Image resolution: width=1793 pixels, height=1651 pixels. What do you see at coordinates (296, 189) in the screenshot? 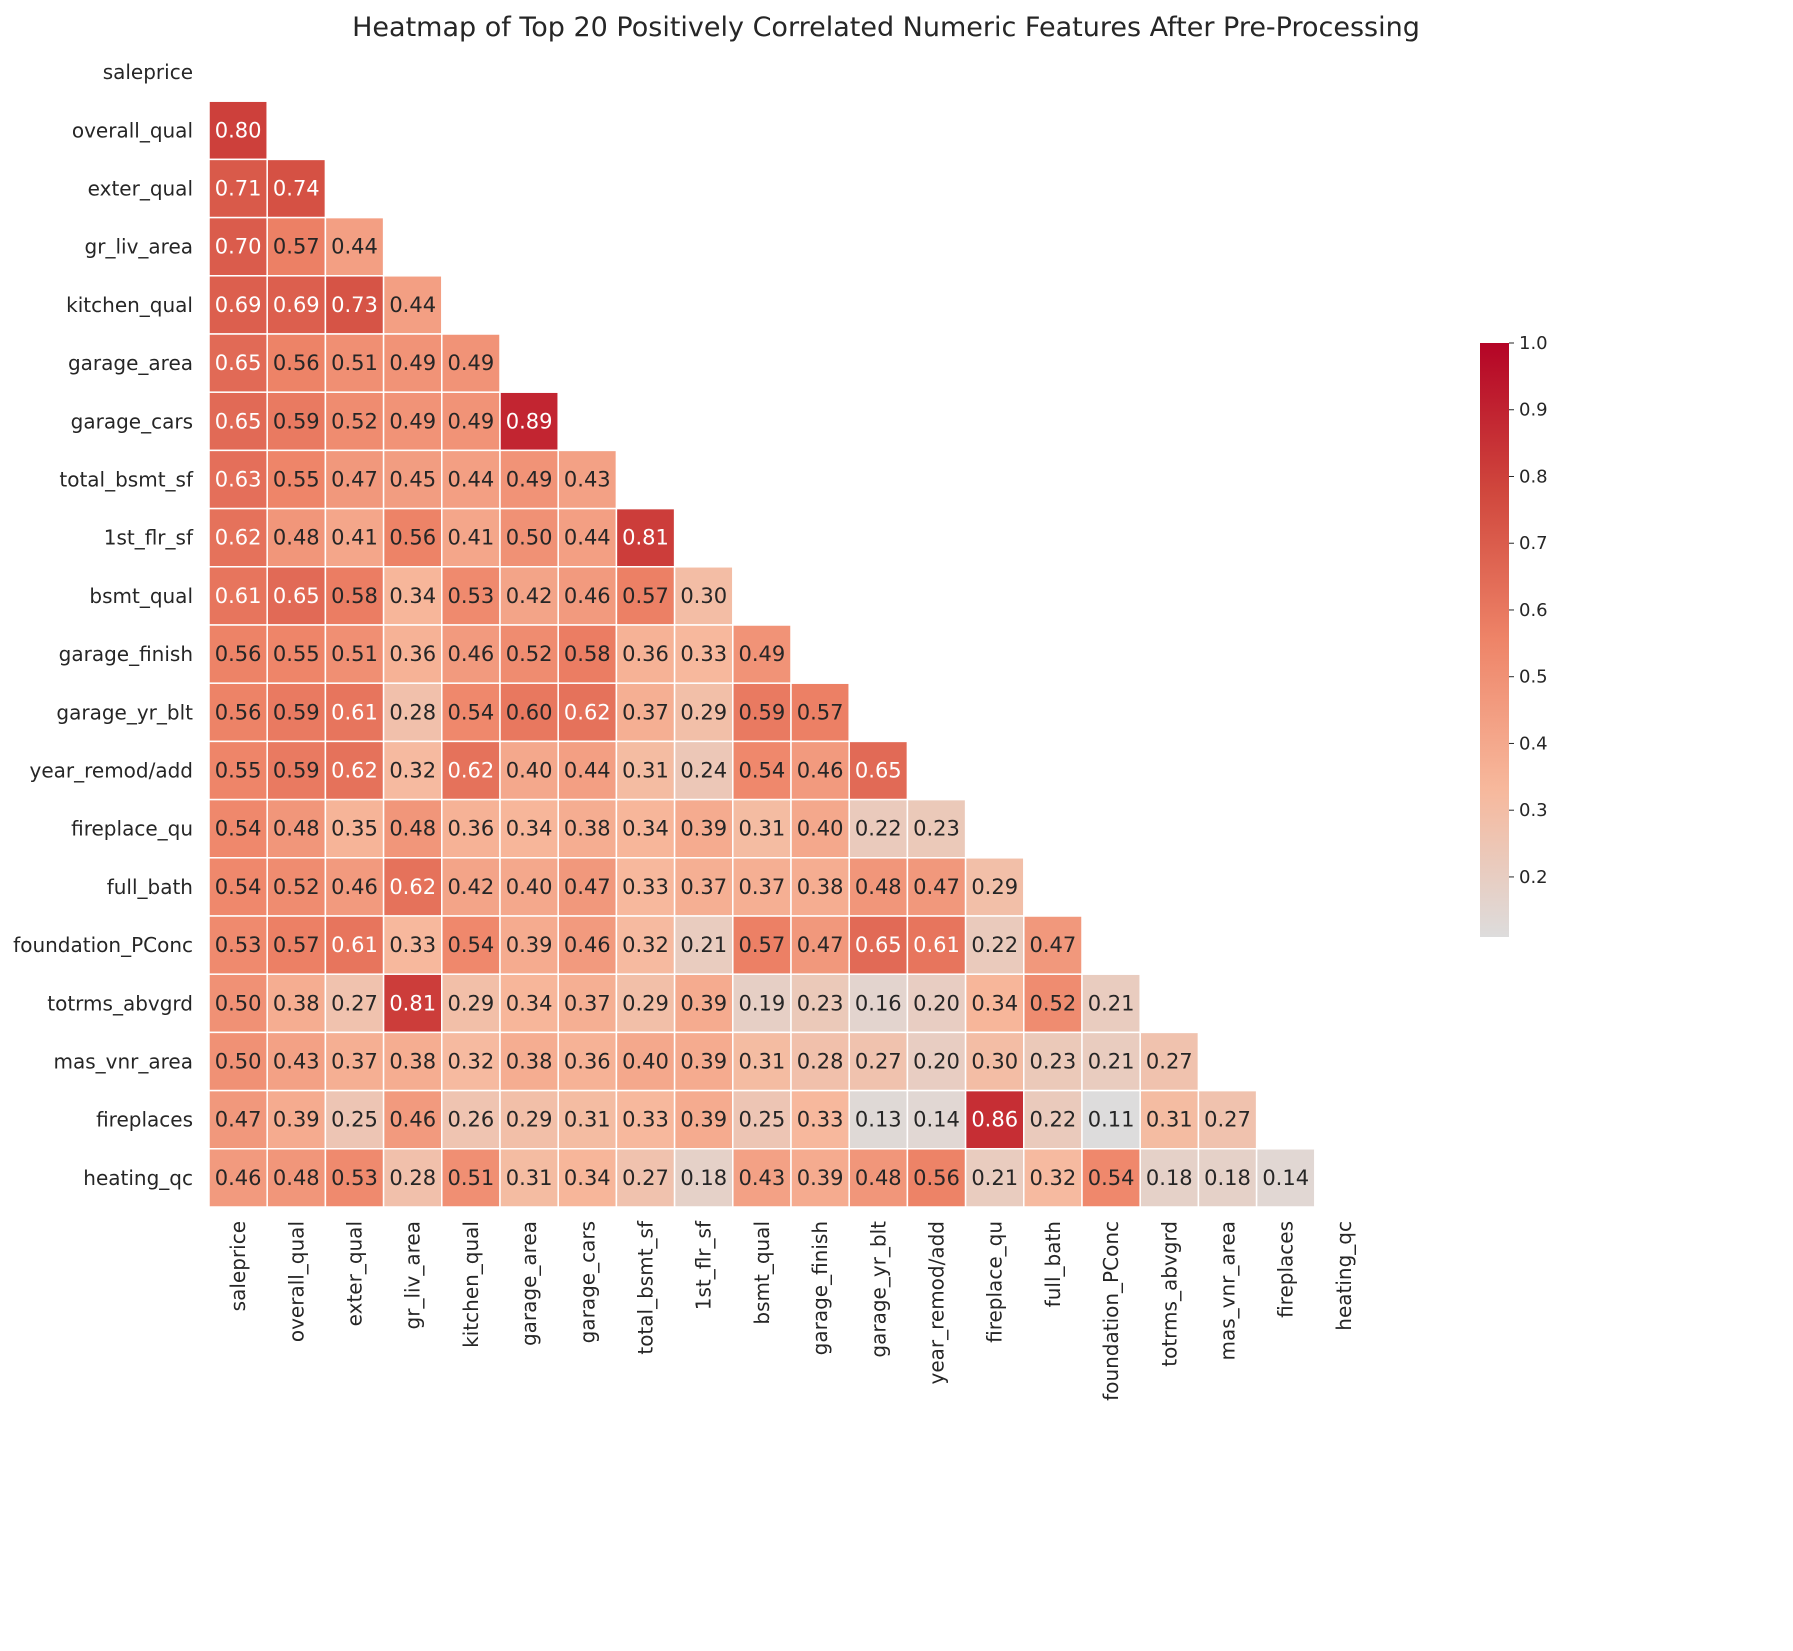
I see `cell-value-label: 0.74` at bounding box center [296, 189].